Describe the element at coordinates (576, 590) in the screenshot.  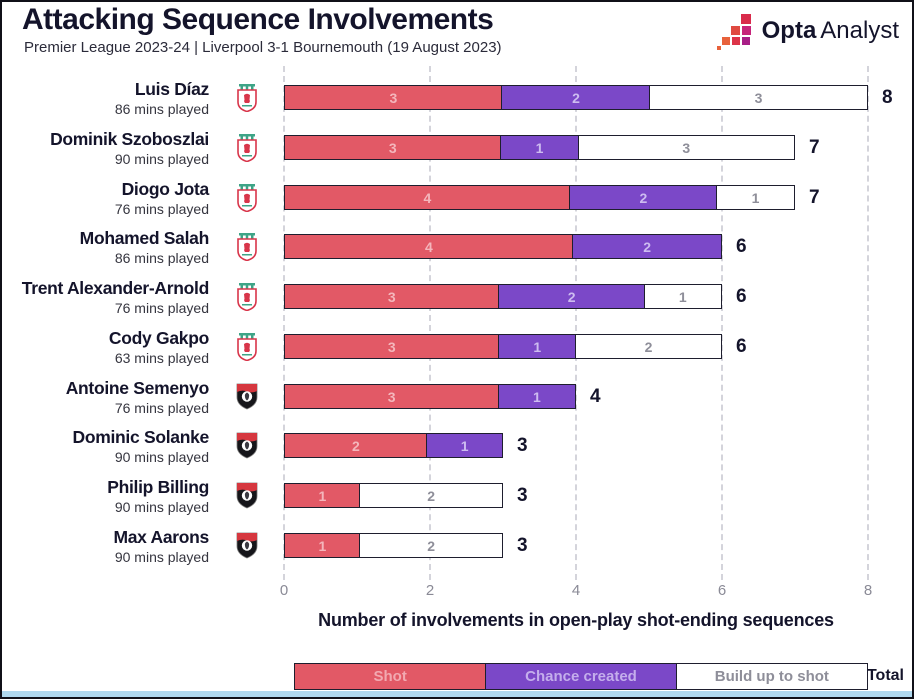
I see `x-tick-label: 4` at that location.